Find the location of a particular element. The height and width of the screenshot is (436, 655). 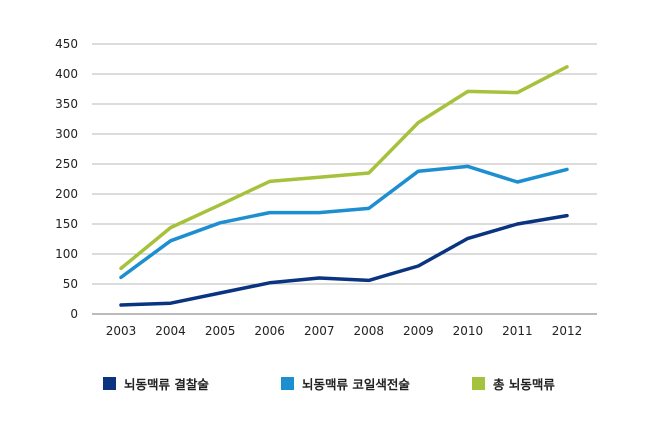

legend-item-2: 뇌동맥류 코일색전술 is located at coordinates (345, 384).